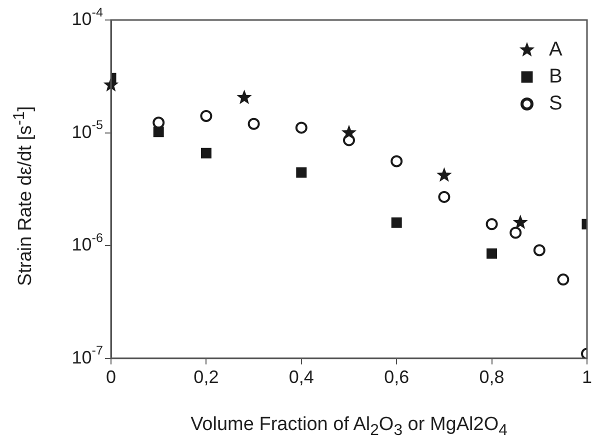 This screenshot has width=599, height=446. I want to click on x-tick-label: 0,8, so click(491, 377).